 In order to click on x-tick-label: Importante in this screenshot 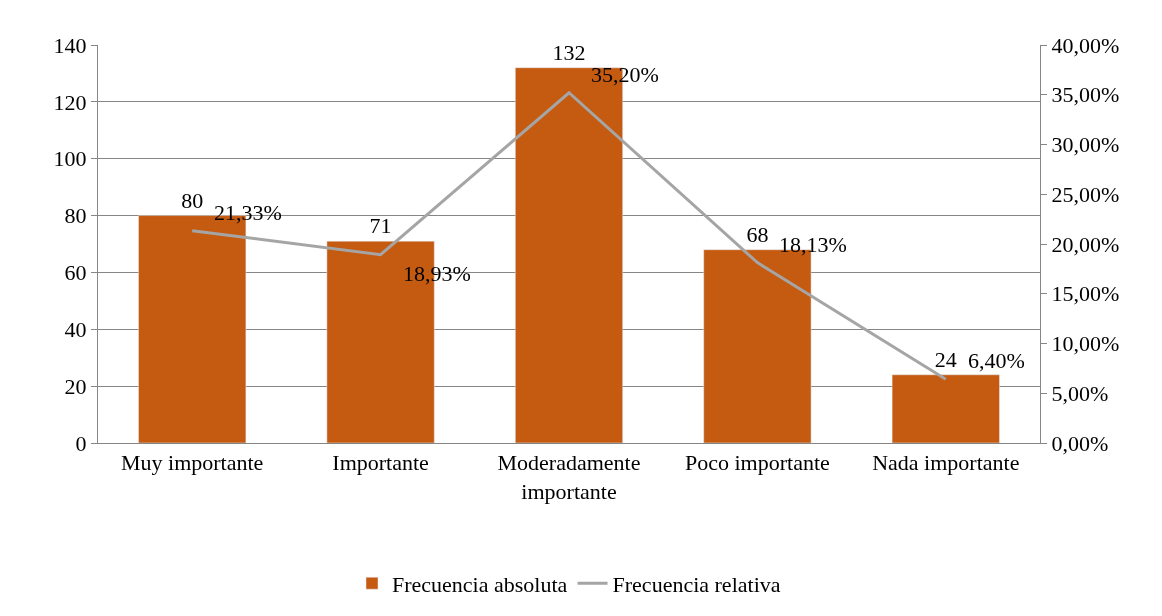, I will do `click(380, 463)`.